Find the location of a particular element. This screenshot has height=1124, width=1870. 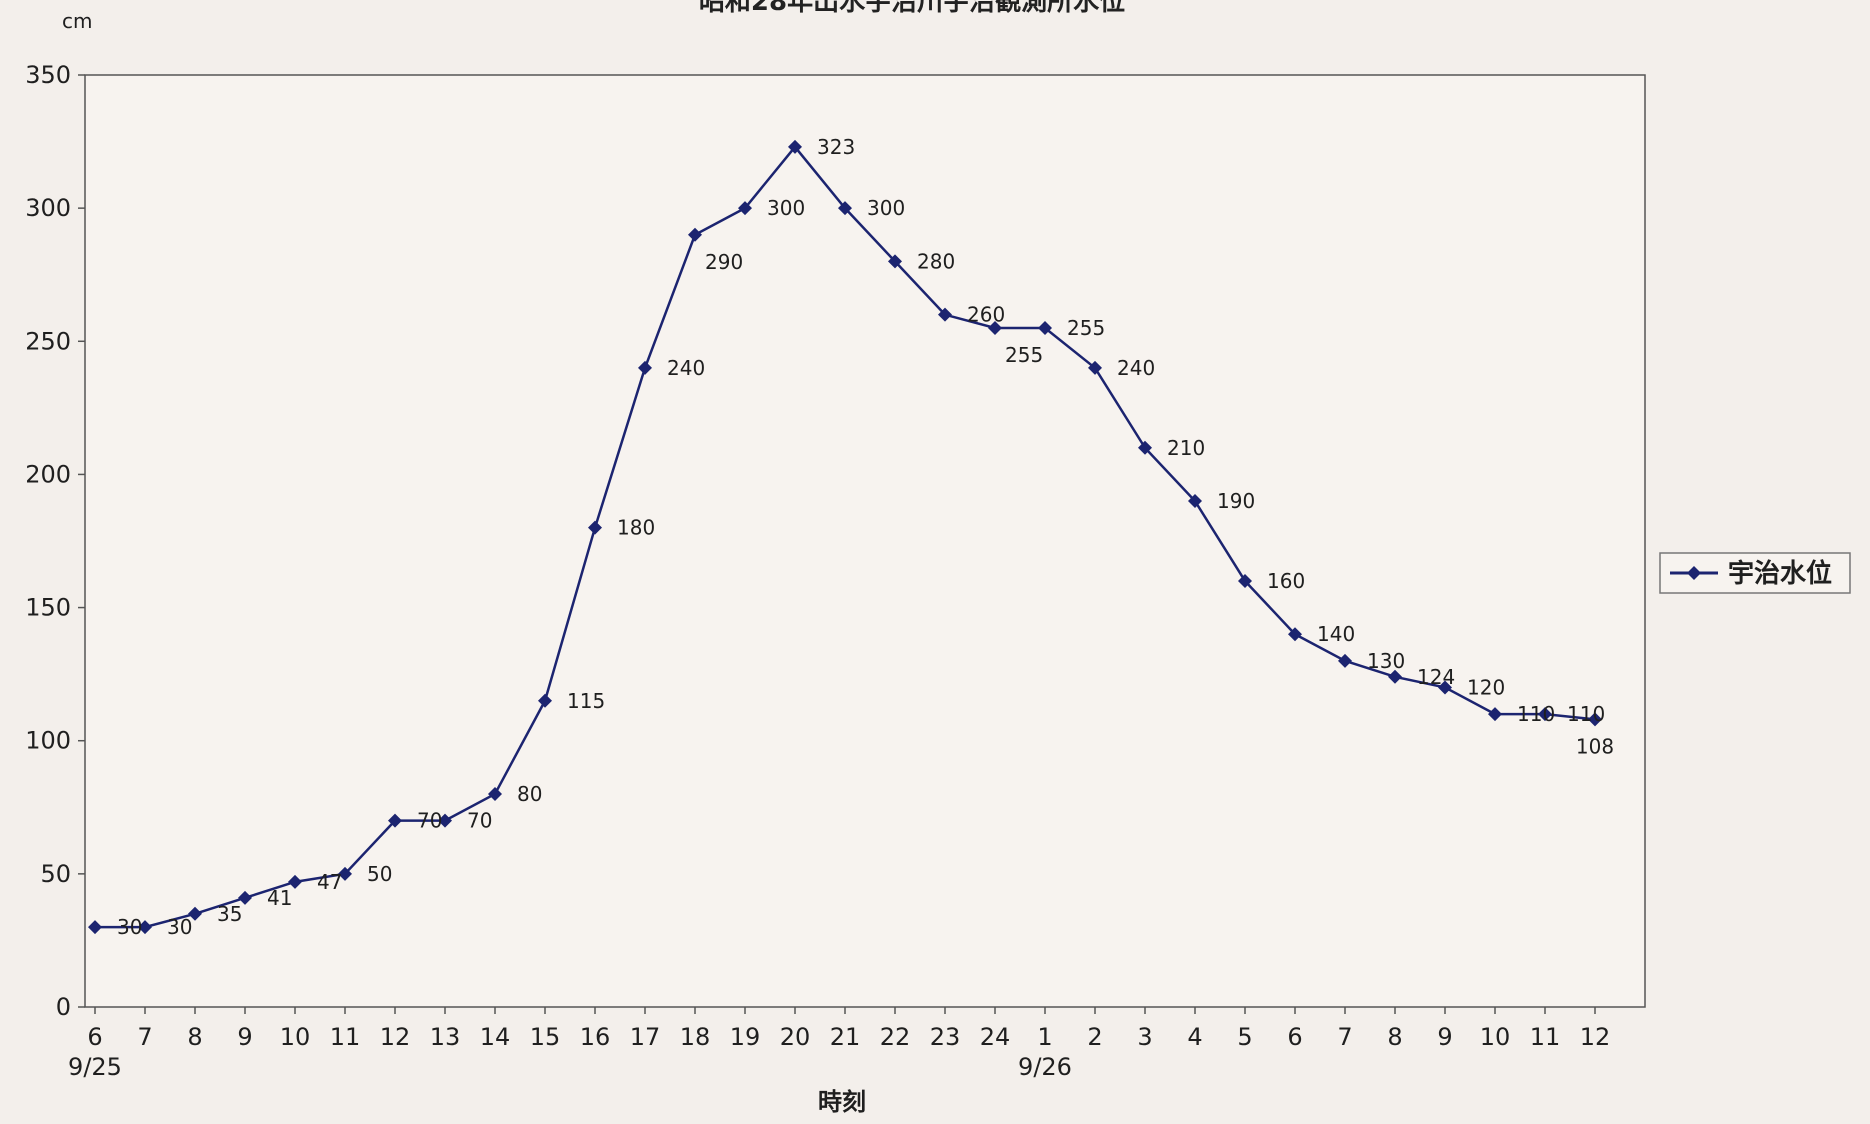

data-label: 41 is located at coordinates (279, 898).